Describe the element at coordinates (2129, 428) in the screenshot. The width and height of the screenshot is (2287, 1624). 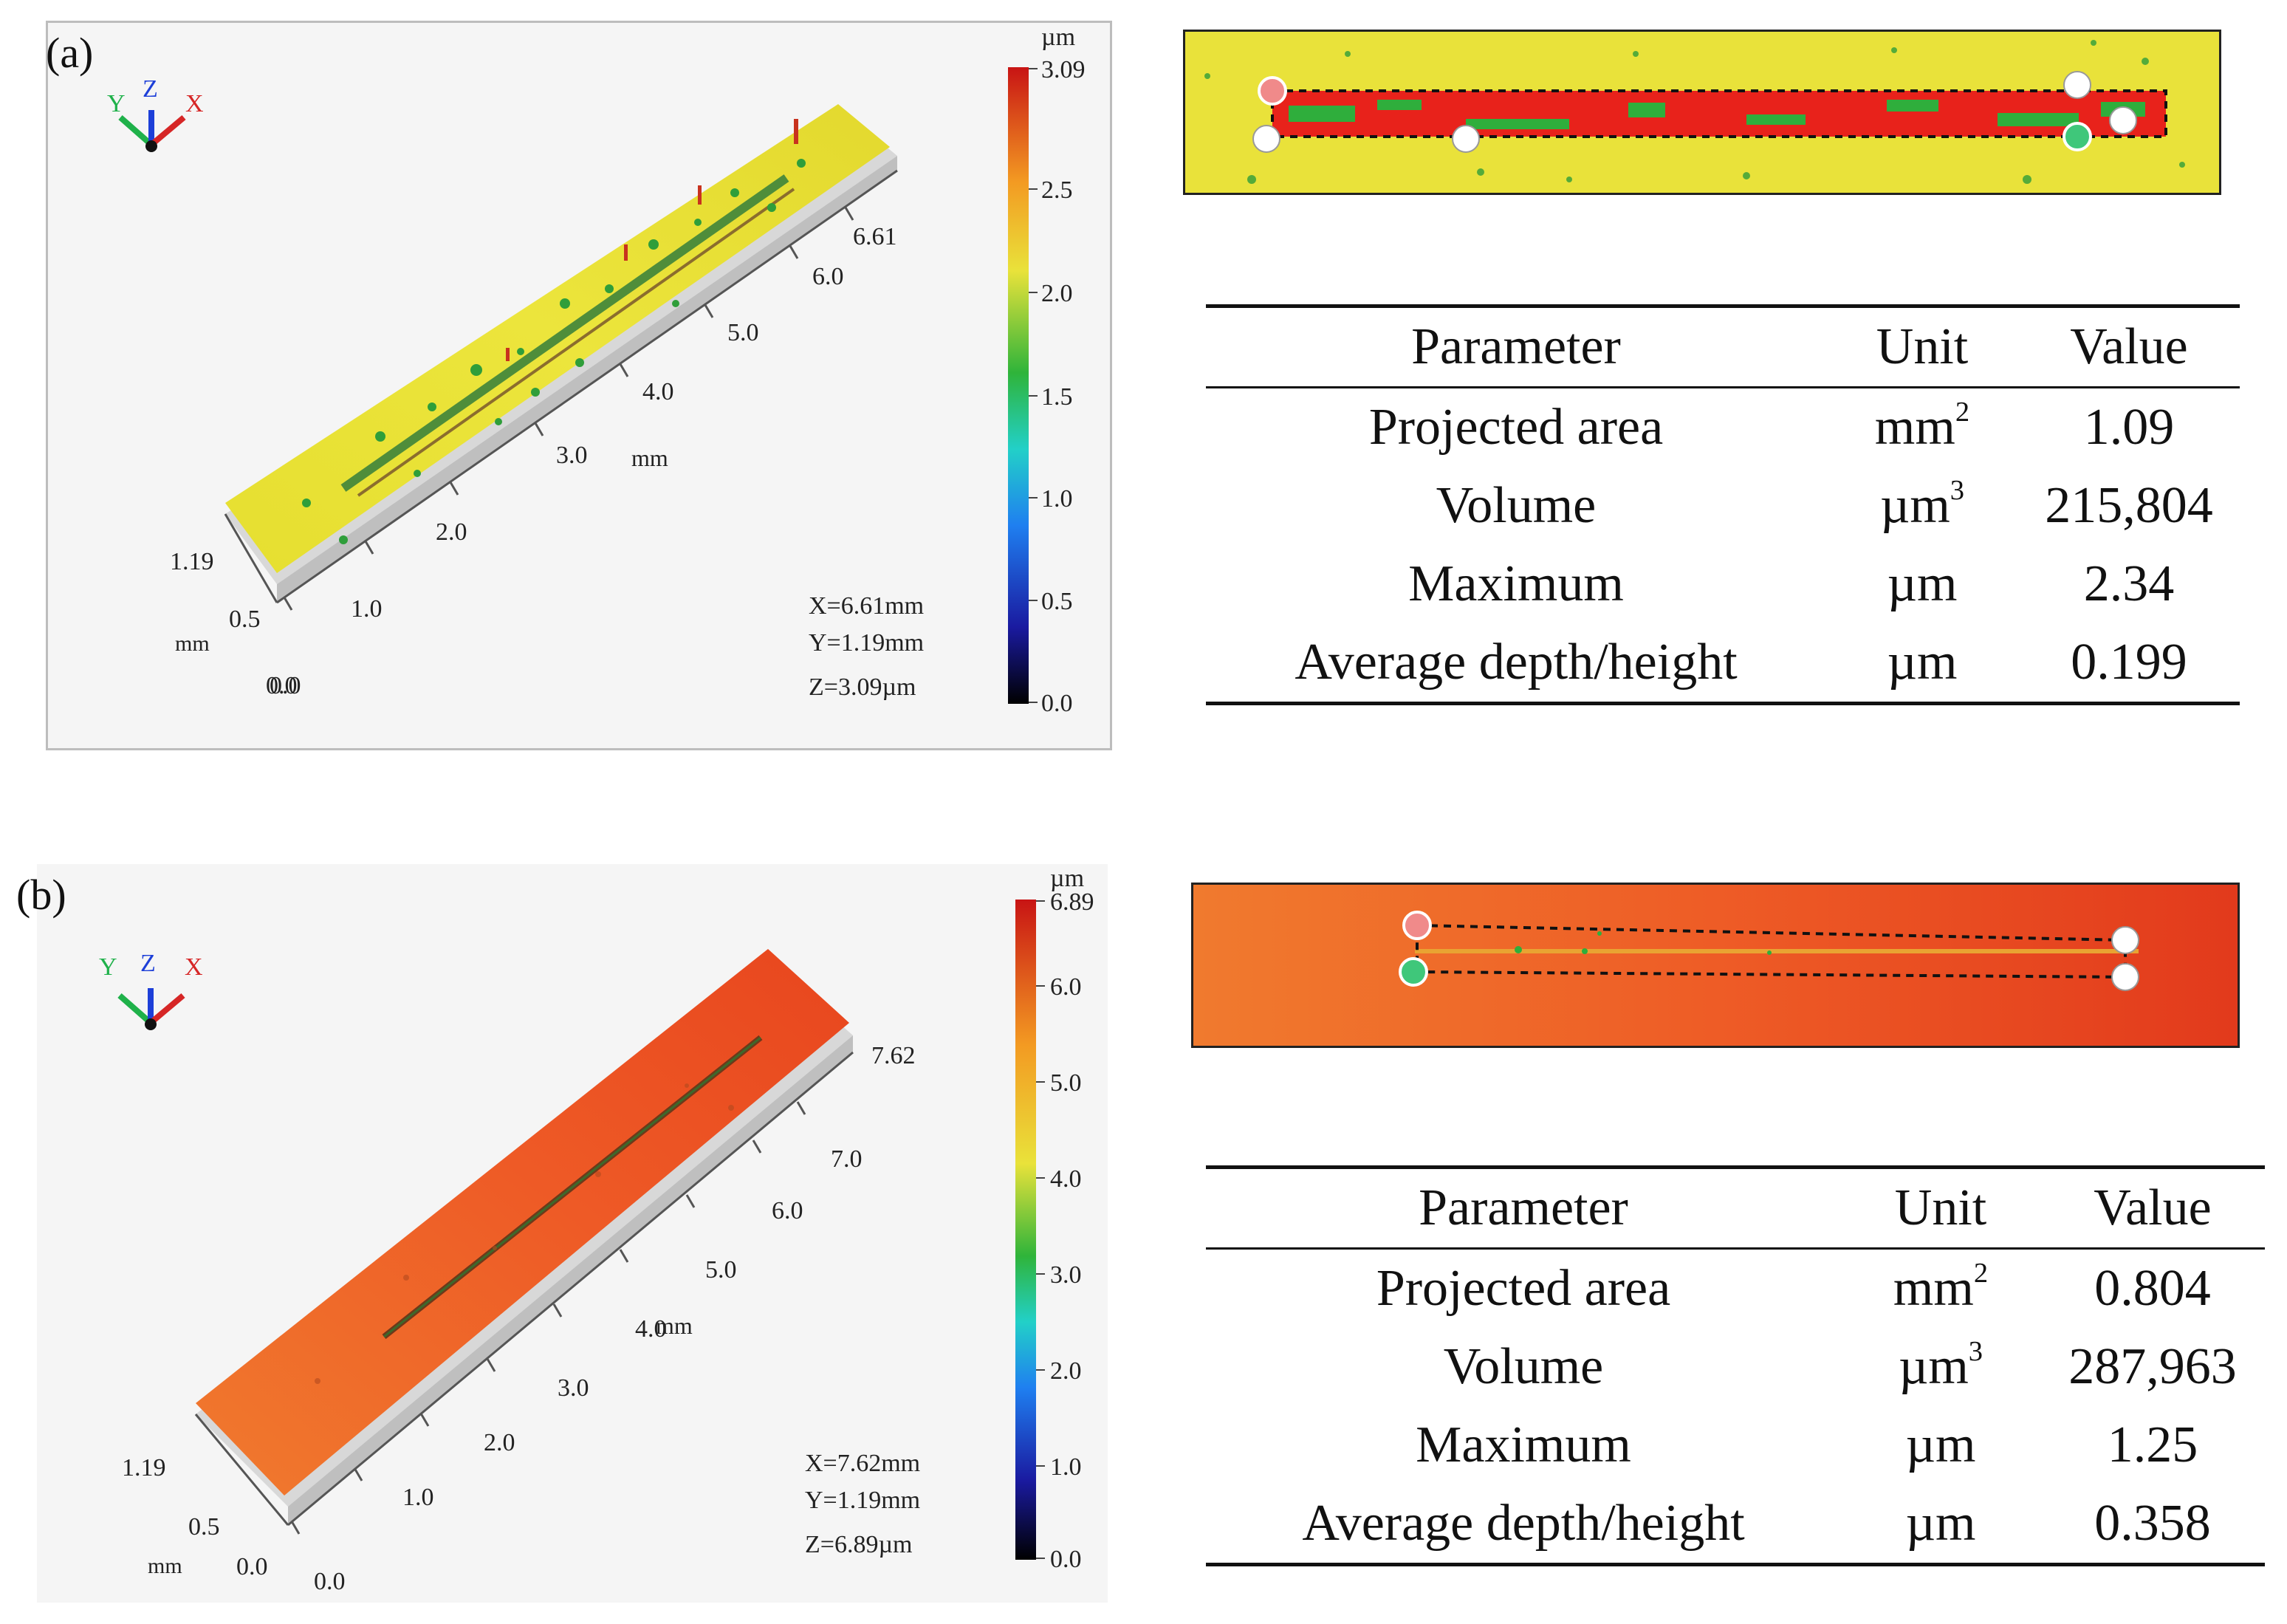
I see `param-value: 1.09` at that location.